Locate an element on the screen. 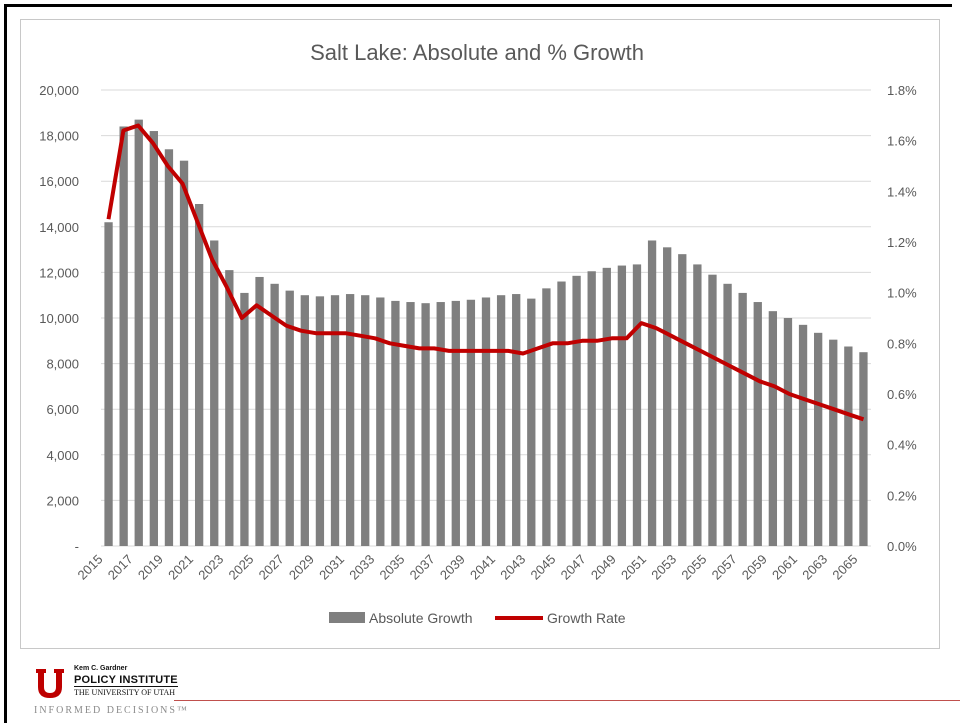 The width and height of the screenshot is (960, 723). legend-label-absolute-growth: Absolute Growth is located at coordinates (421, 618).